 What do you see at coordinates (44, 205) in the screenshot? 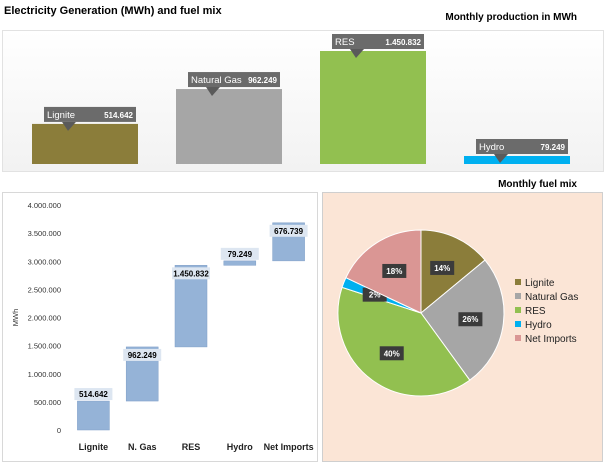
I see `y-tick-label: 4.000.000` at bounding box center [44, 205].